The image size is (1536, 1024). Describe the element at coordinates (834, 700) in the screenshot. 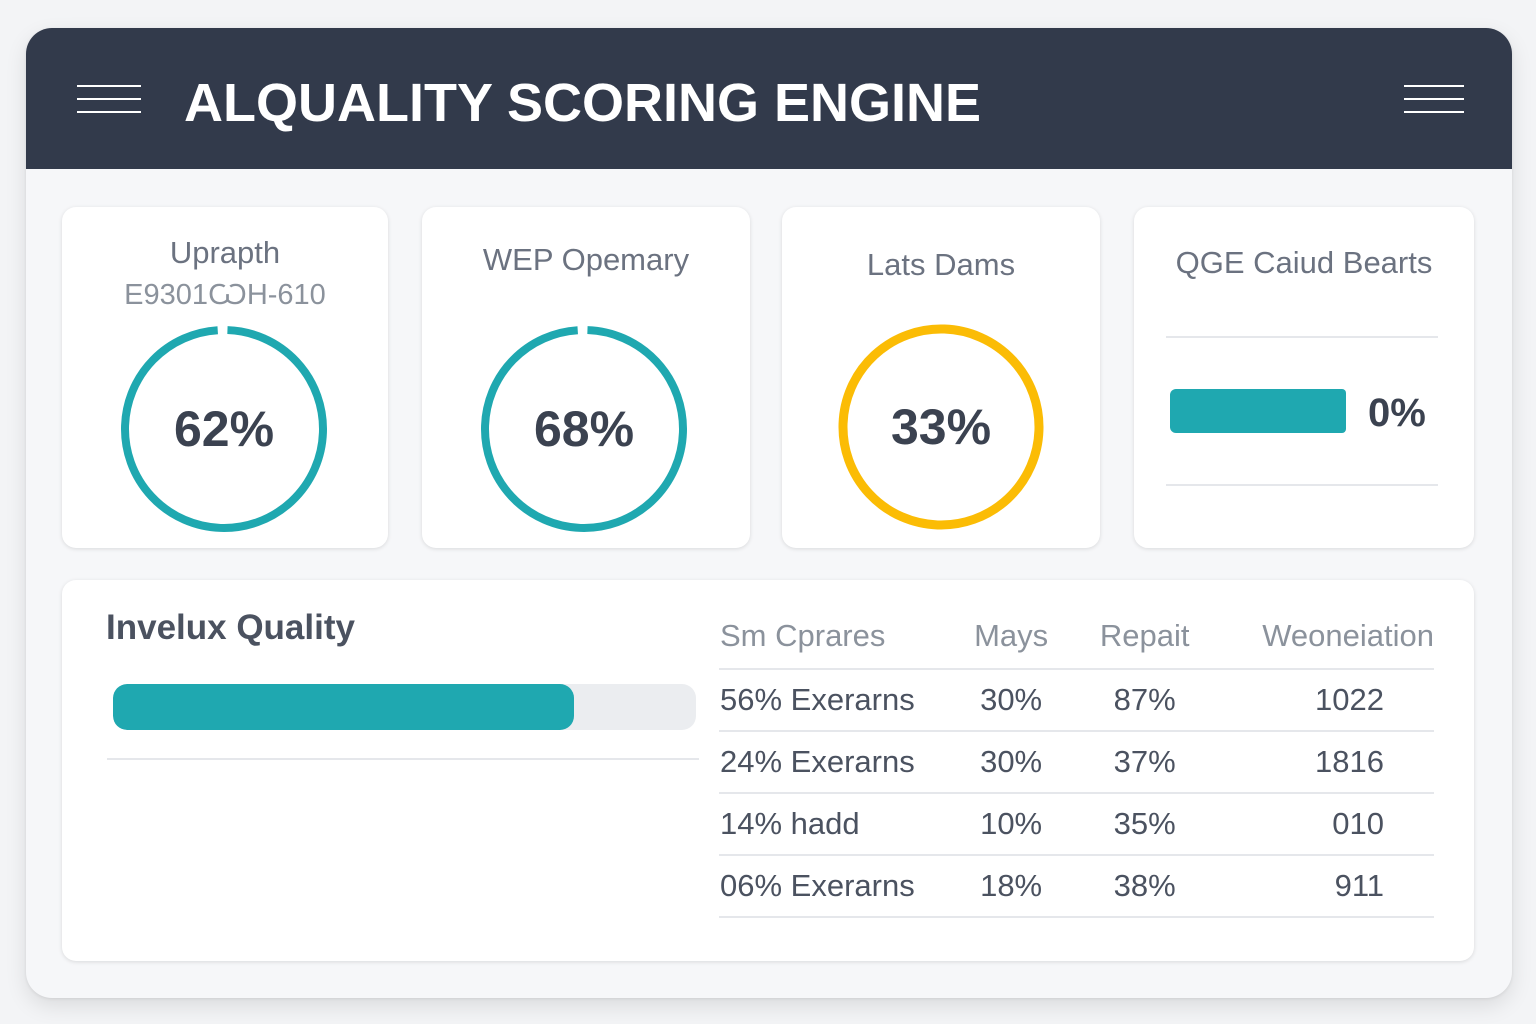

I see `table-cell: 56% Exerarns` at that location.